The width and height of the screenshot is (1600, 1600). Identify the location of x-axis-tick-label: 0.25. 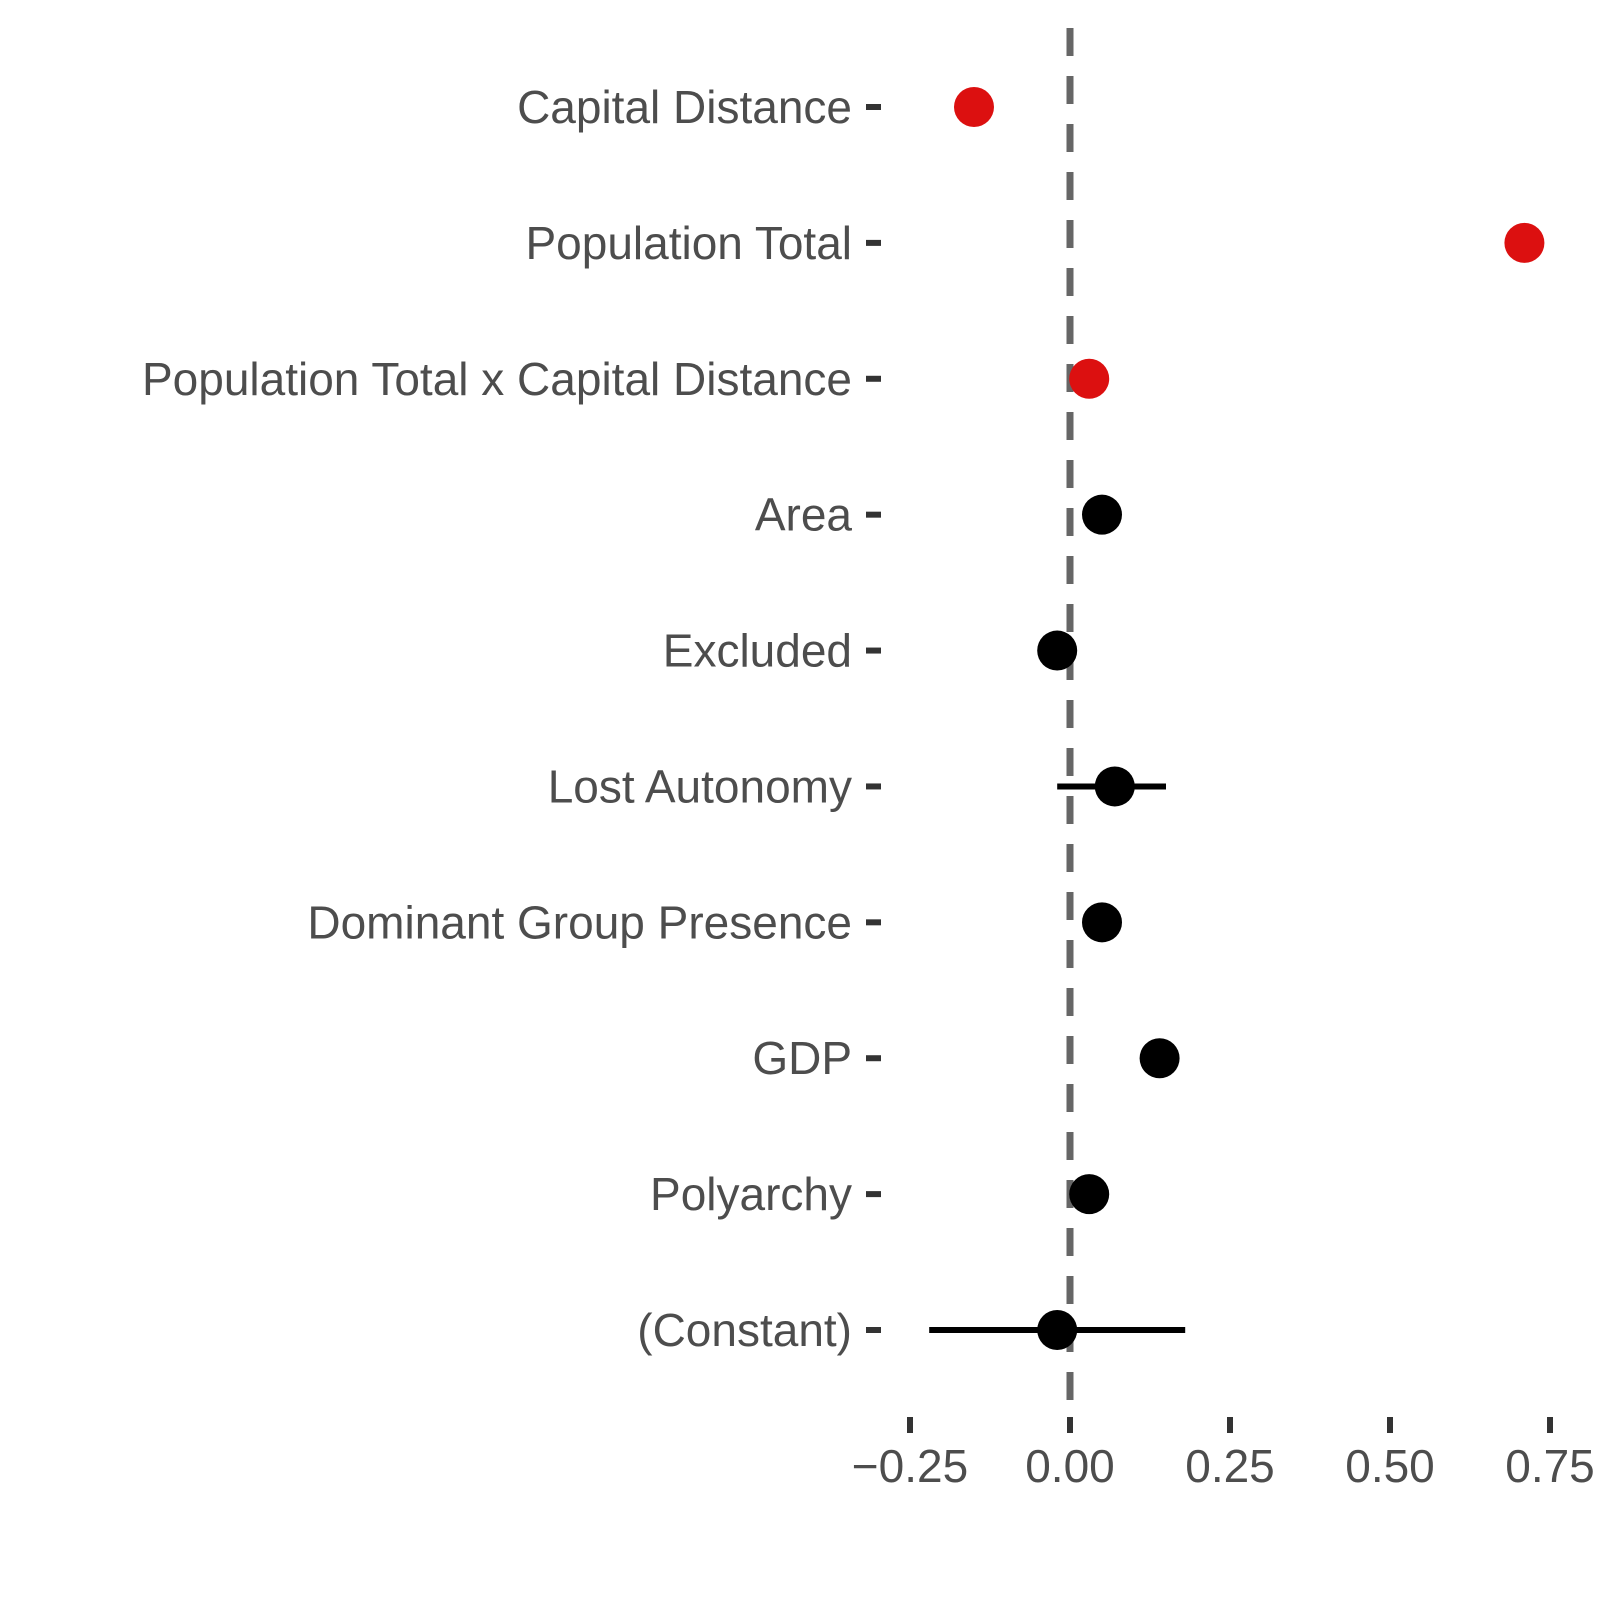
(1230, 1466).